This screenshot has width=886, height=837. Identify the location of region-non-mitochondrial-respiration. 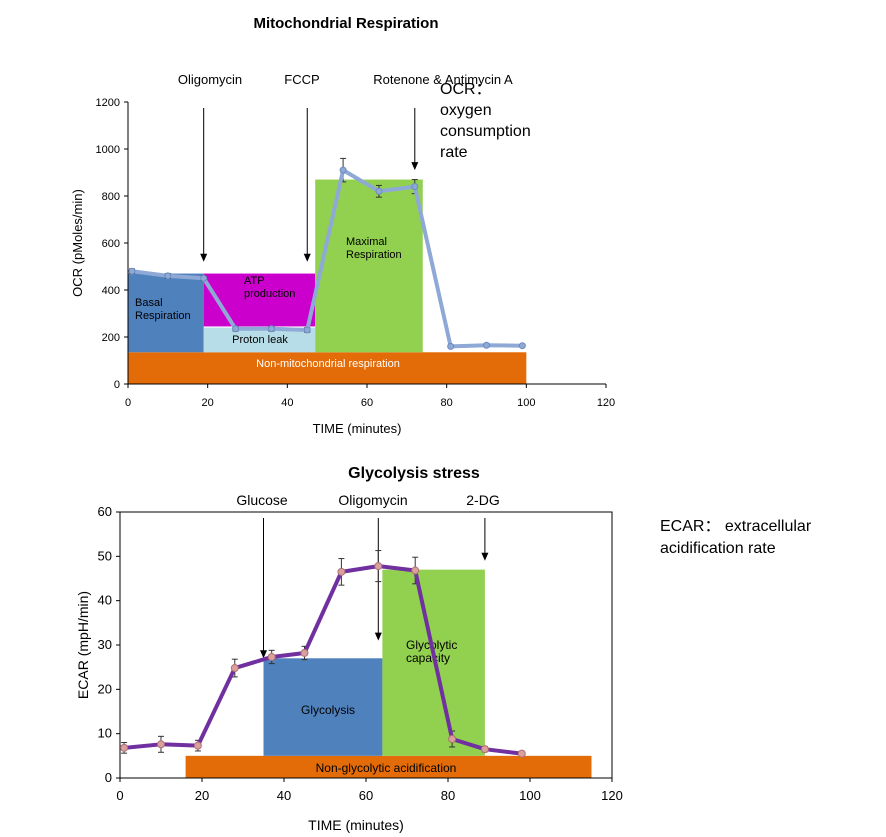
(327, 368).